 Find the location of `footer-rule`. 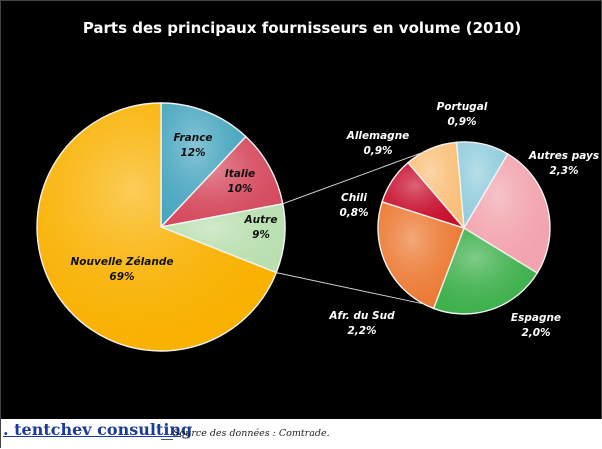

footer-rule is located at coordinates (167, 439).